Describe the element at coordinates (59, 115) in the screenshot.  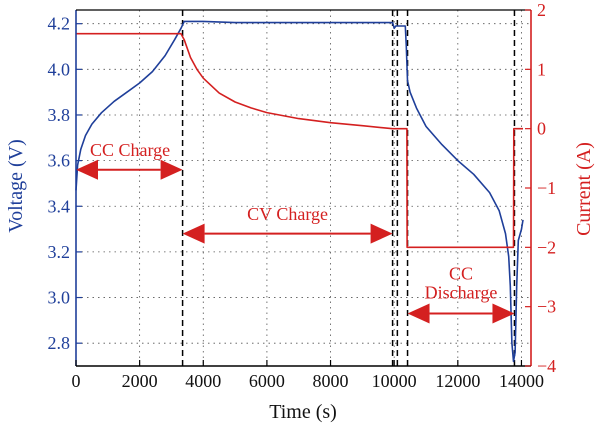
I see `left-tick-label: 3.8` at that location.